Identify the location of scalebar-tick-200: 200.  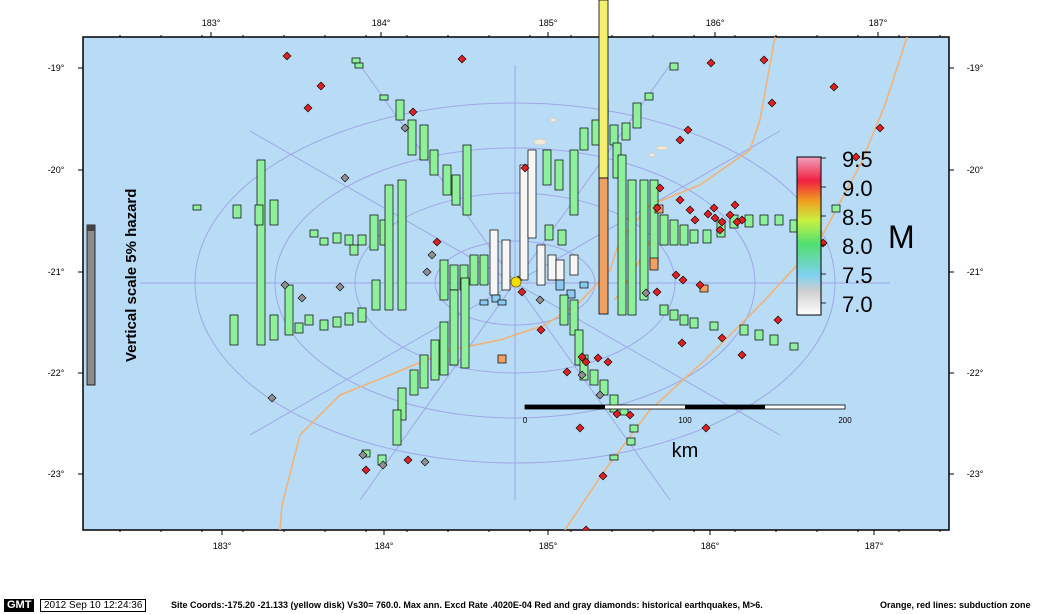
(845, 420).